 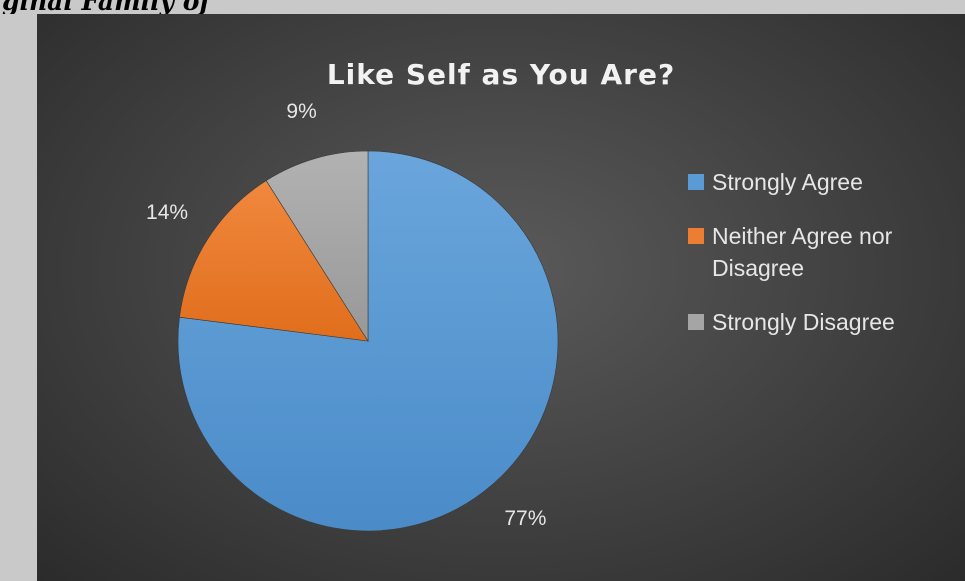 What do you see at coordinates (787, 182) in the screenshot?
I see `legend-label-strongly-agree: Strongly Agree` at bounding box center [787, 182].